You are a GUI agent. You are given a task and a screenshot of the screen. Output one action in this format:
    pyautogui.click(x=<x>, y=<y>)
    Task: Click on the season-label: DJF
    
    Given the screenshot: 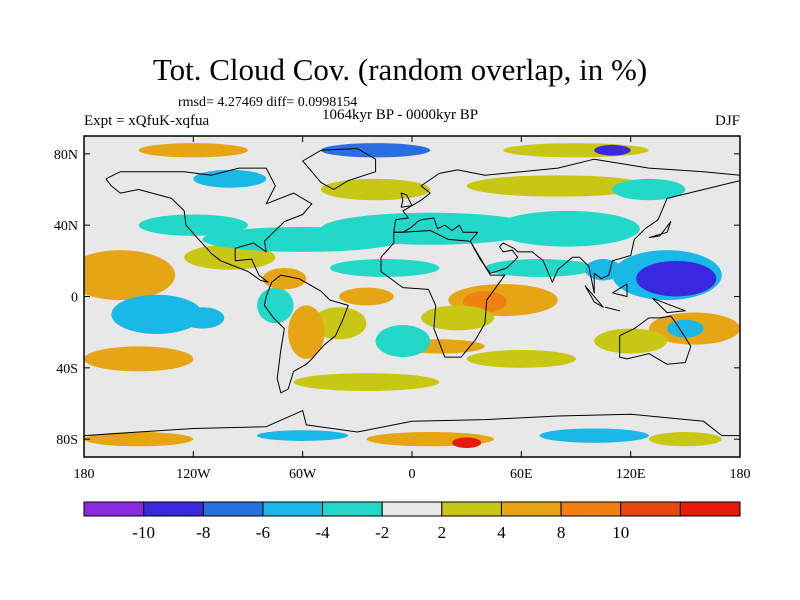 What is the action you would take?
    pyautogui.click(x=727, y=121)
    